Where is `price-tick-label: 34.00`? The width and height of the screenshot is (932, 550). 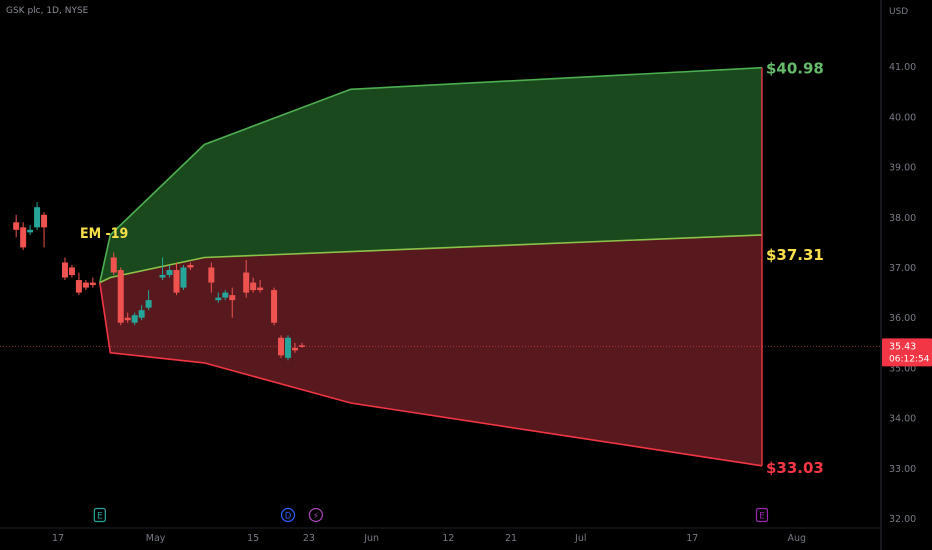 price-tick-label: 34.00 is located at coordinates (902, 419).